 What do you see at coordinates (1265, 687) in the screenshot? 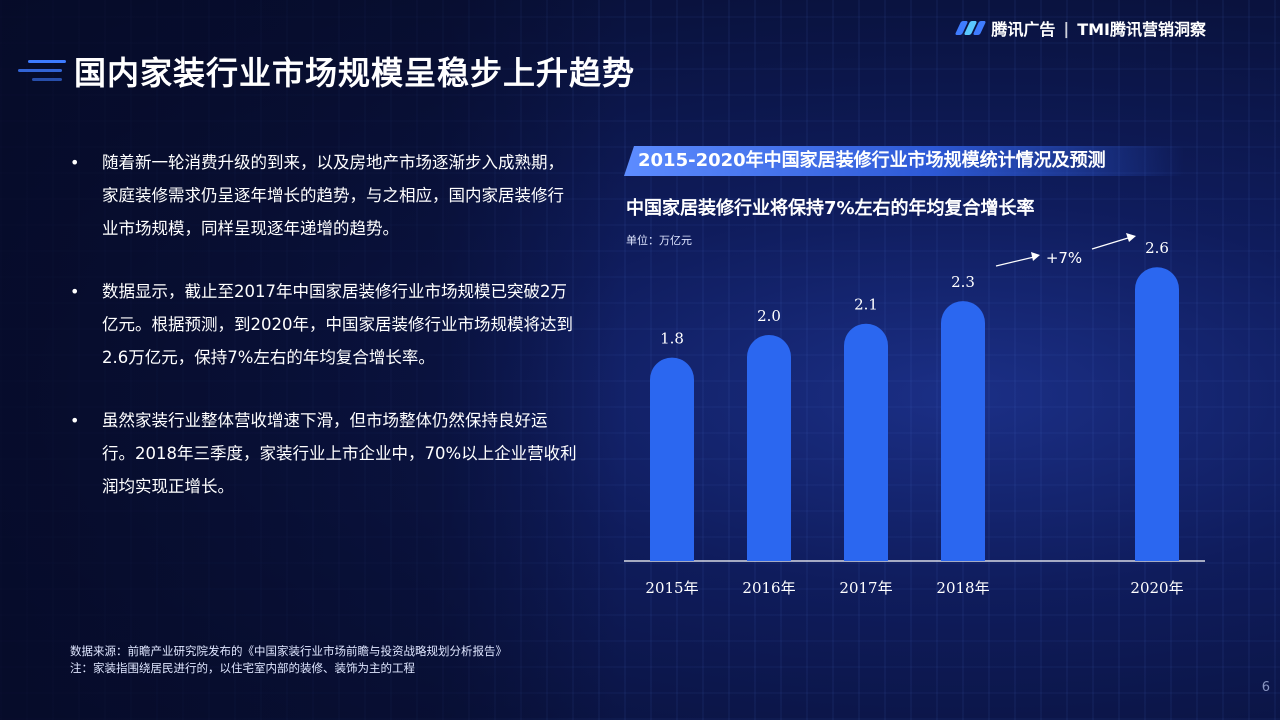
I see `page-number: 6` at bounding box center [1265, 687].